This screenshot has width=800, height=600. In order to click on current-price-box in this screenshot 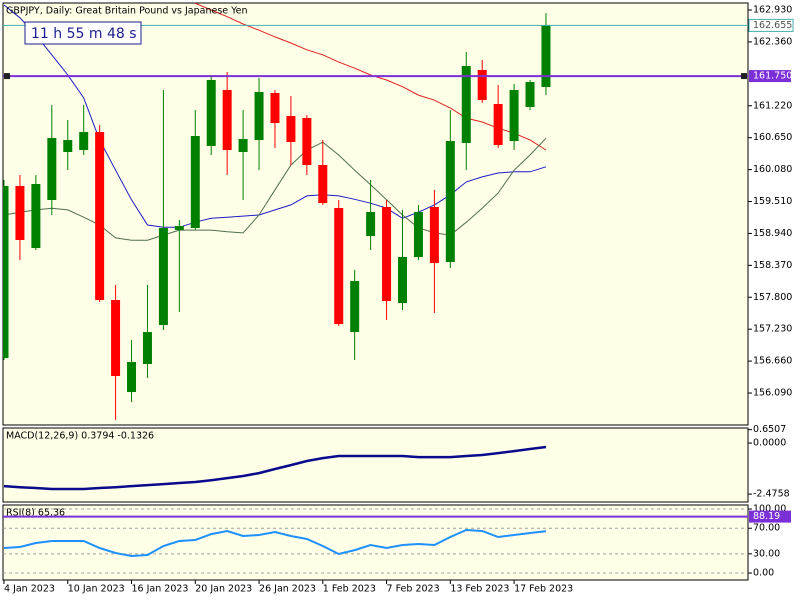, I will do `click(771, 25)`.